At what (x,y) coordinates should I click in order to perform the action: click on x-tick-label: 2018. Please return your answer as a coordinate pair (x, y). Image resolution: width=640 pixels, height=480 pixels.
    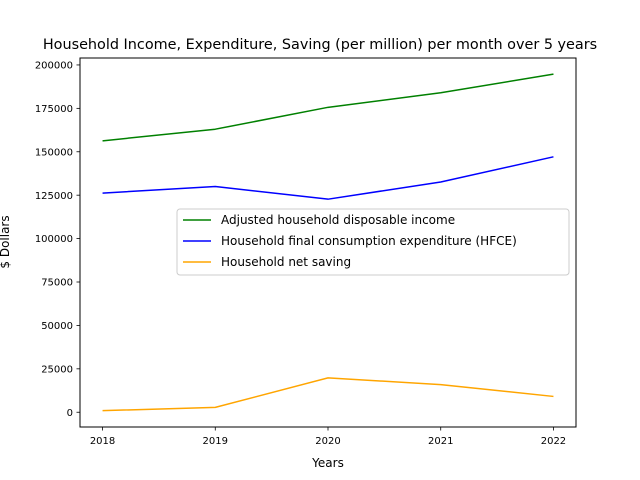
    Looking at the image, I should click on (102, 441).